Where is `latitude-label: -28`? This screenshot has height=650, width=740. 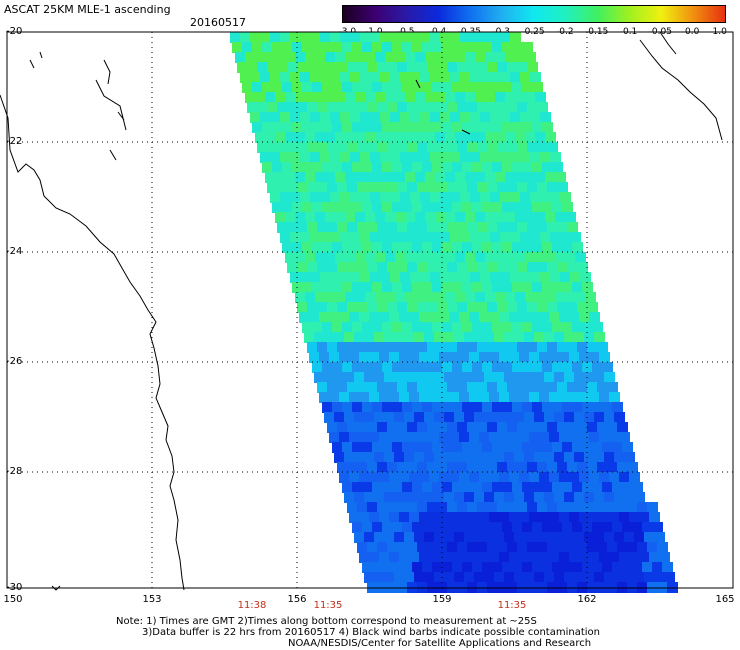
latitude-label: -28 is located at coordinates (14, 471).